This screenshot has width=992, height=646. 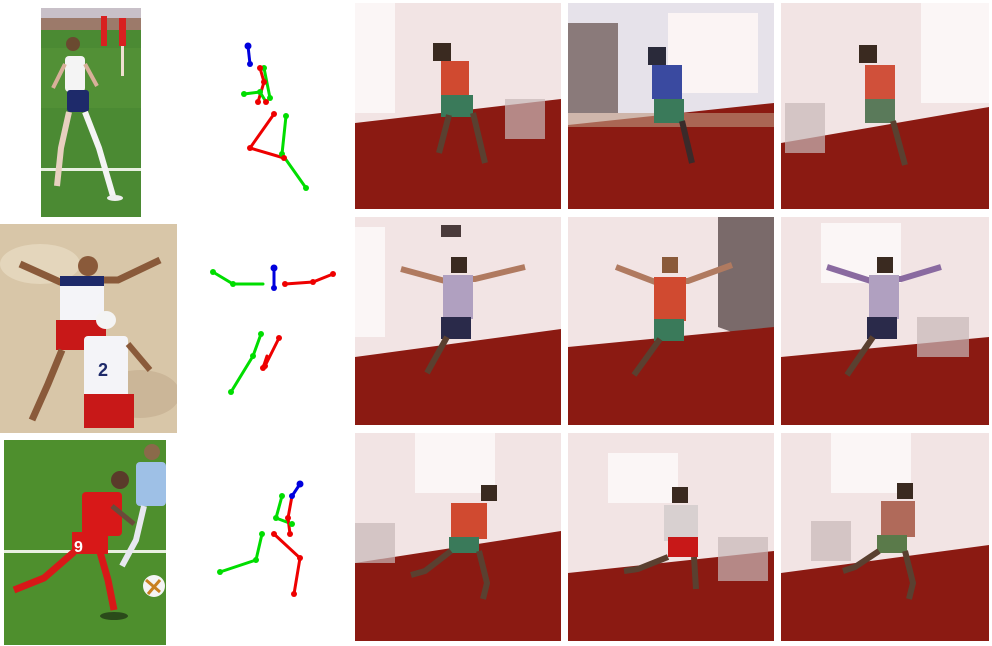 I want to click on render-row2-col2, so click(x=671, y=321).